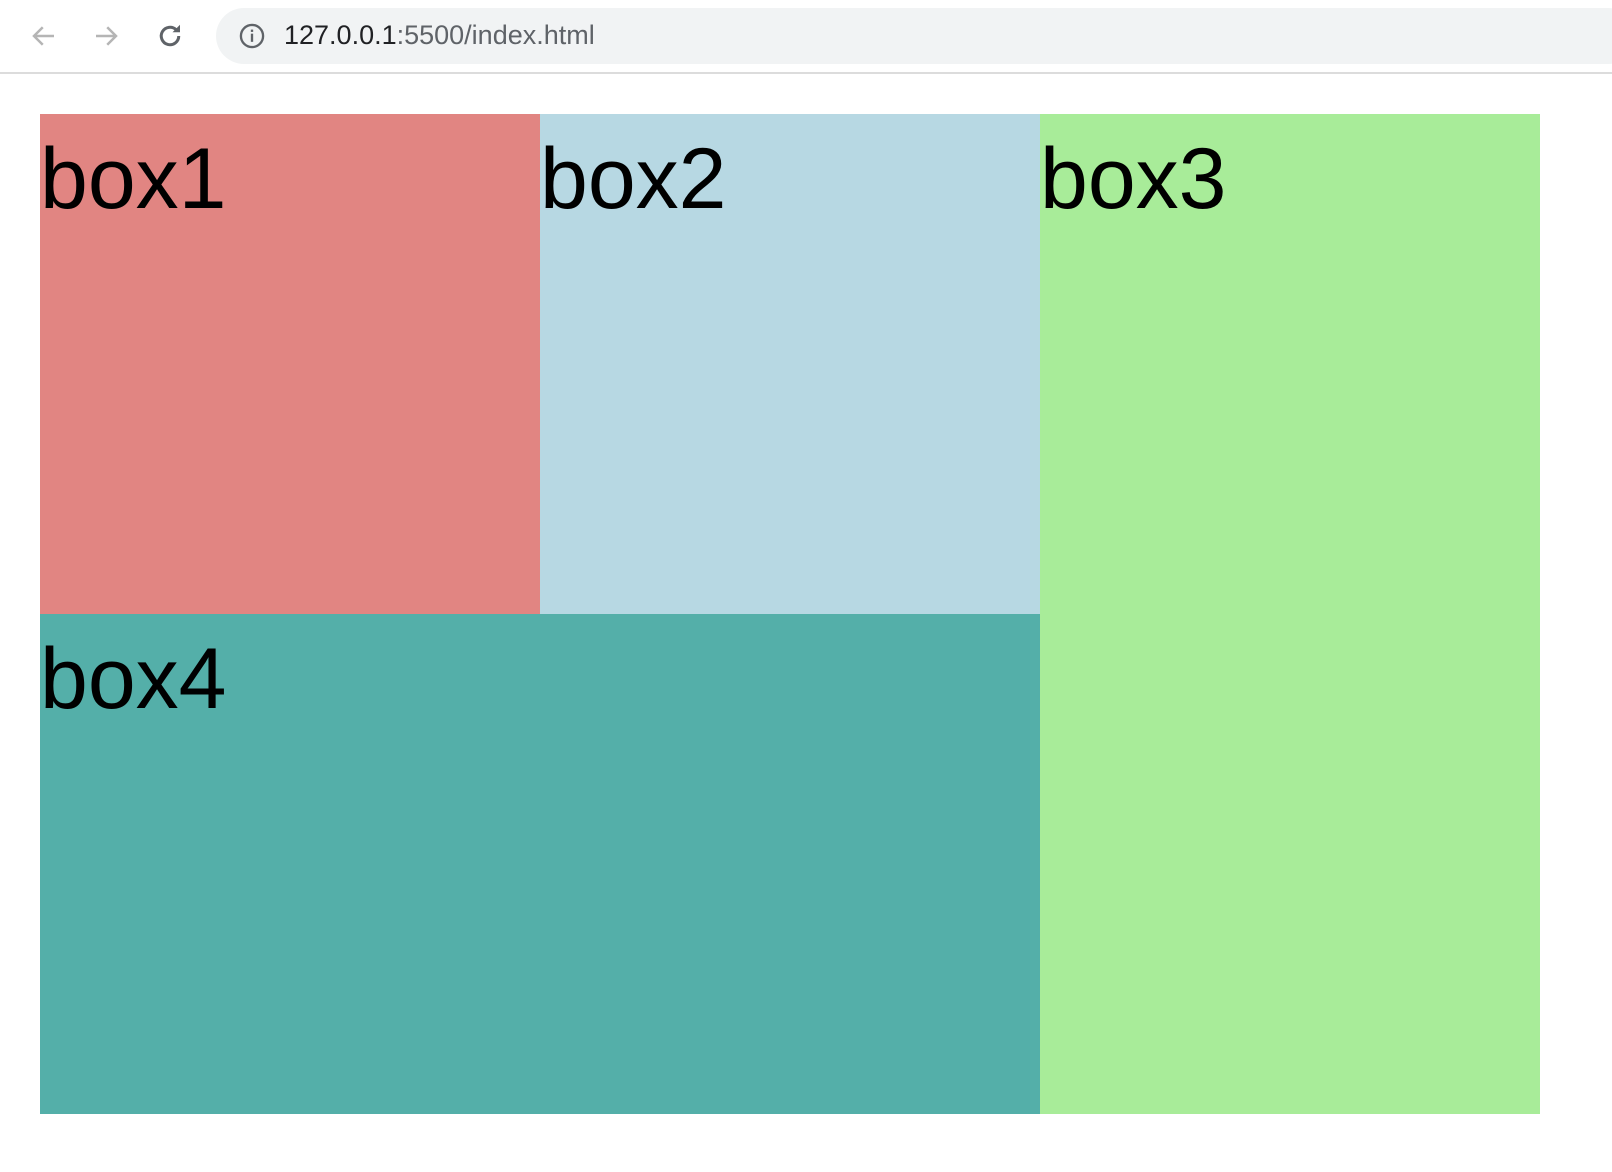 The height and width of the screenshot is (1172, 1612). Describe the element at coordinates (495, 35) in the screenshot. I see `url-path: :5500/index.html` at that location.